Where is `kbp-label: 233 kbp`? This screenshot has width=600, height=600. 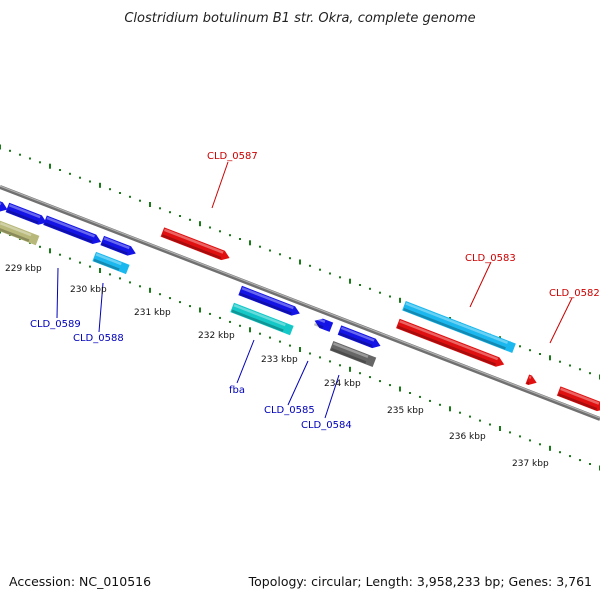
kbp-label: 233 kbp is located at coordinates (279, 360).